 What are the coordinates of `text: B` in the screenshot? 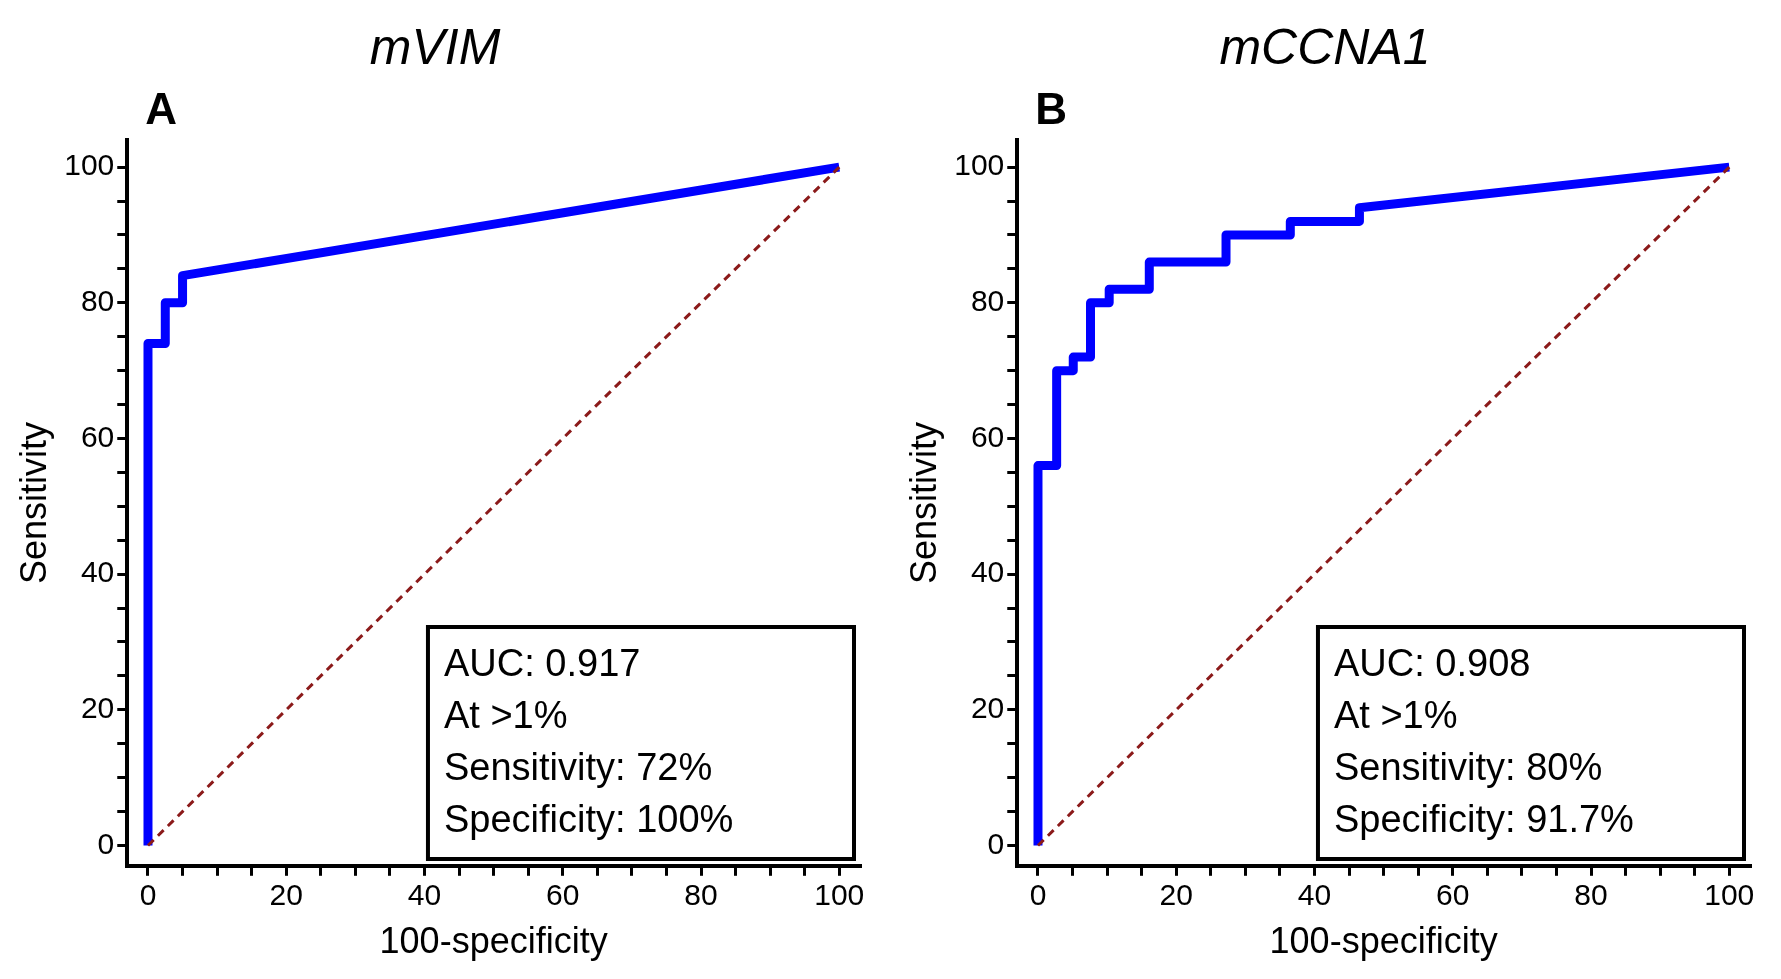 It's located at (1051, 109).